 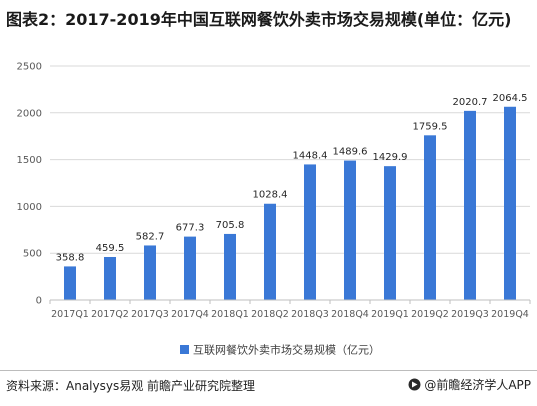 What do you see at coordinates (470, 102) in the screenshot?
I see `data-label: 2020.7` at bounding box center [470, 102].